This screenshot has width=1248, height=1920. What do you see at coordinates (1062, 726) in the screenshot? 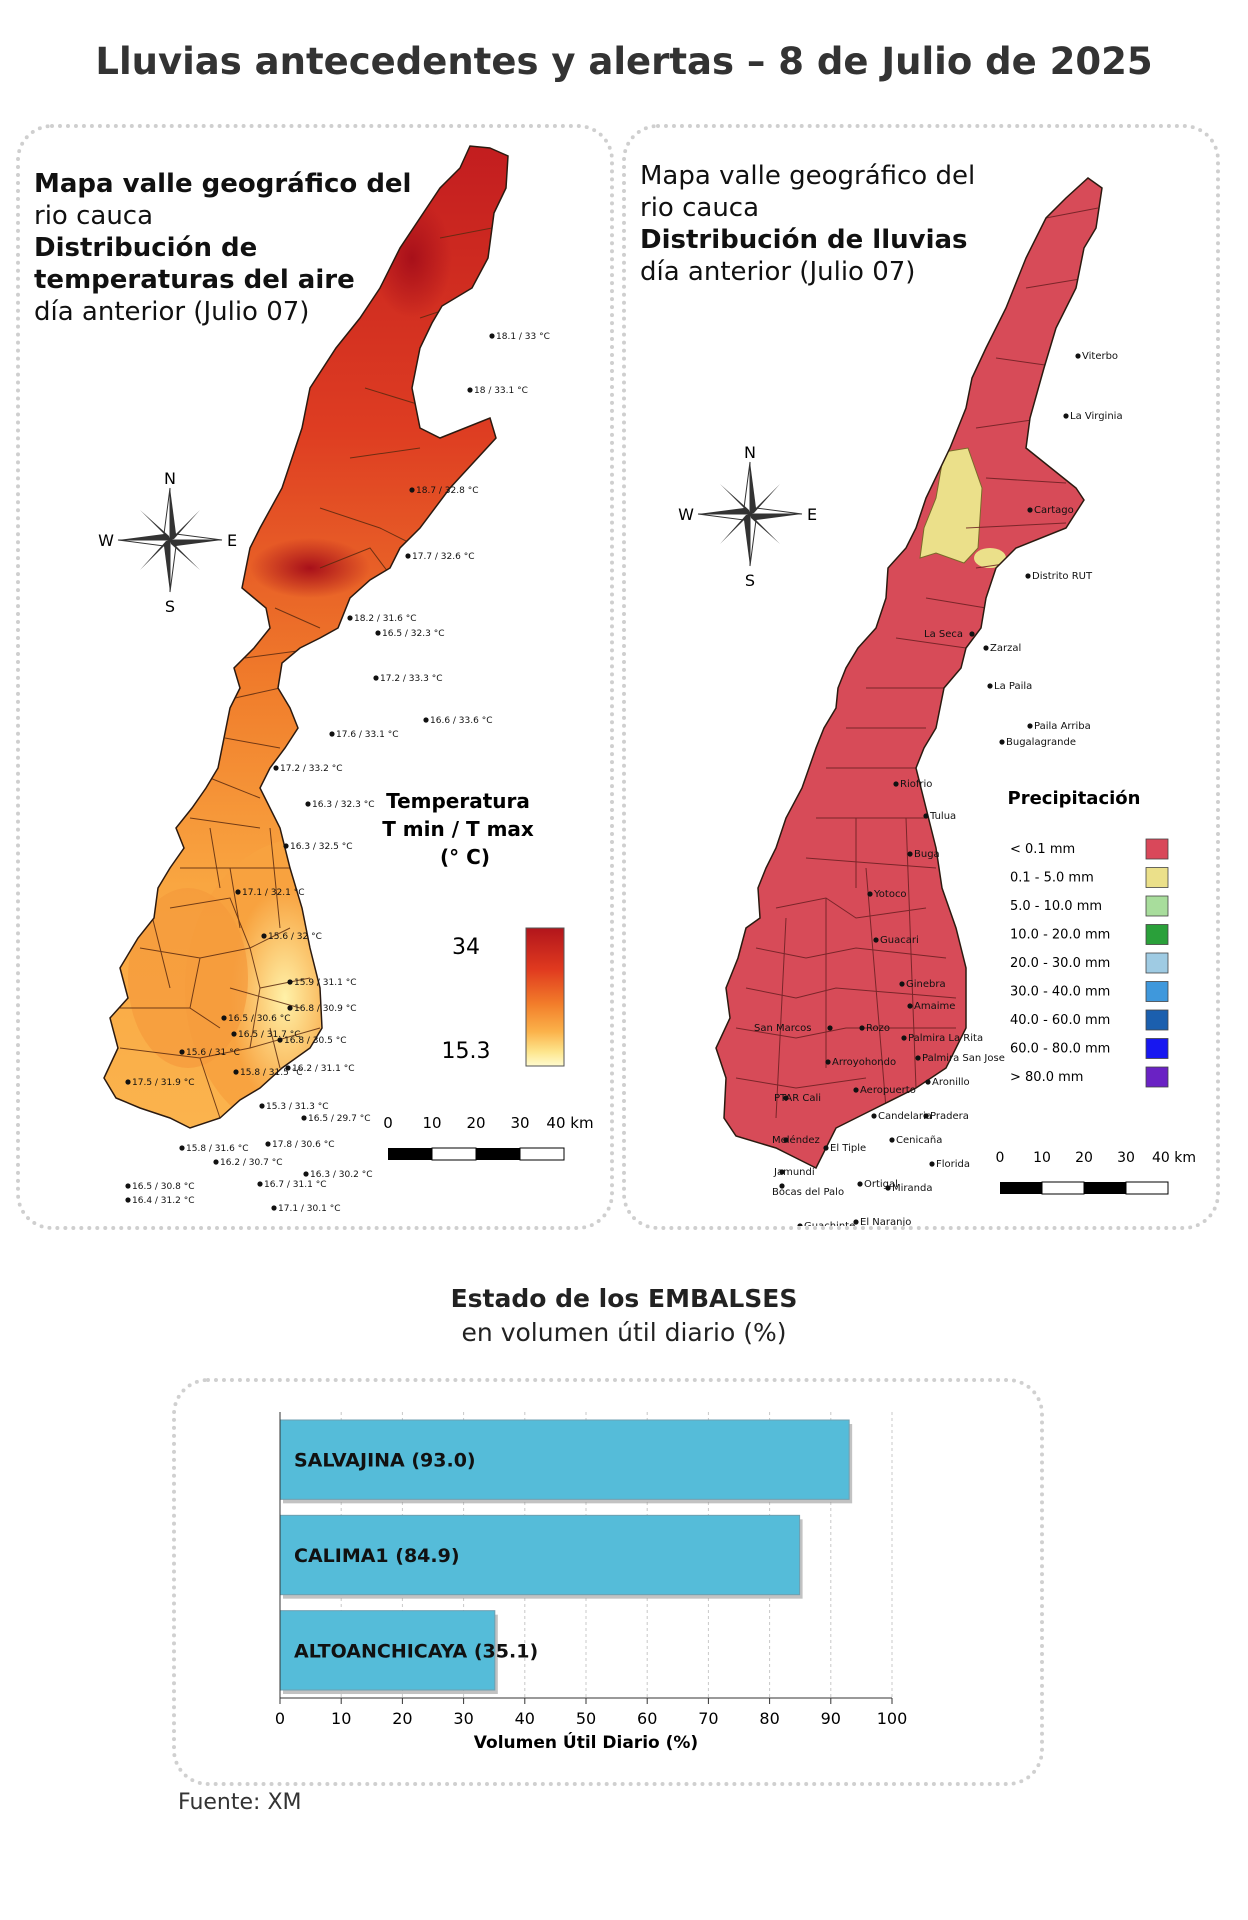
I see `station-label: Paila Arriba` at bounding box center [1062, 726].